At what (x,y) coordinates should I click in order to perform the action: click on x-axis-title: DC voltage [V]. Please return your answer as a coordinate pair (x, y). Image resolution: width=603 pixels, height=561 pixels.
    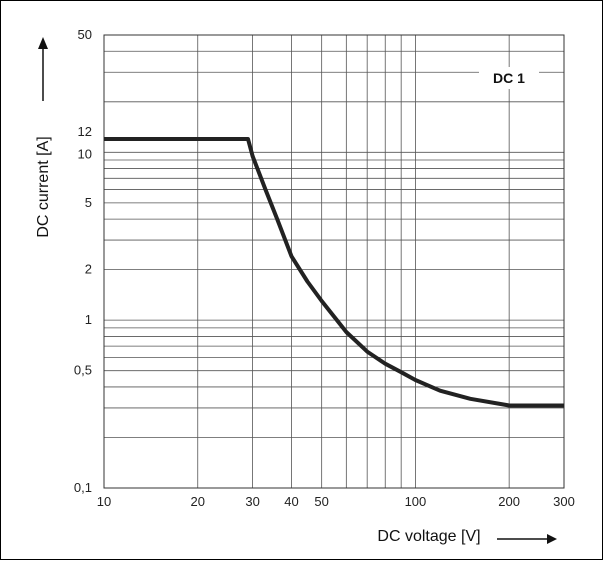
    Looking at the image, I should click on (428, 536).